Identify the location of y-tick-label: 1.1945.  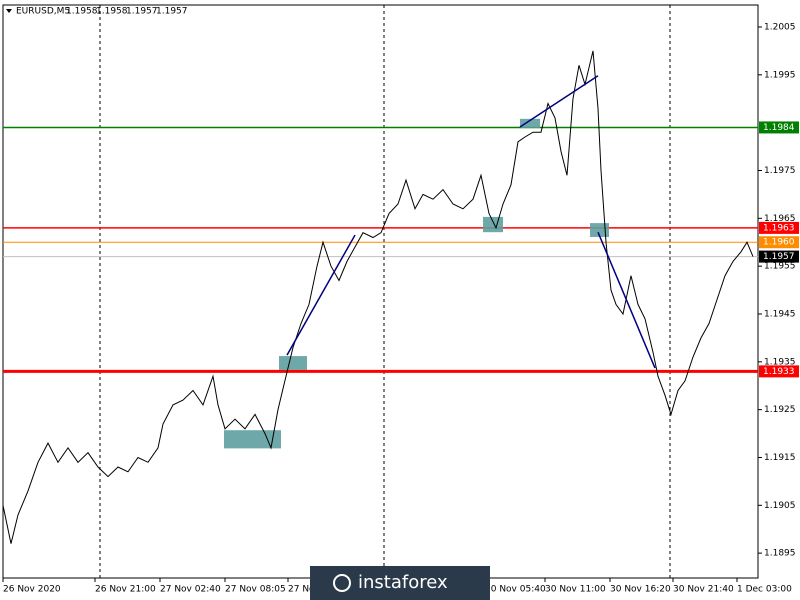
(780, 314).